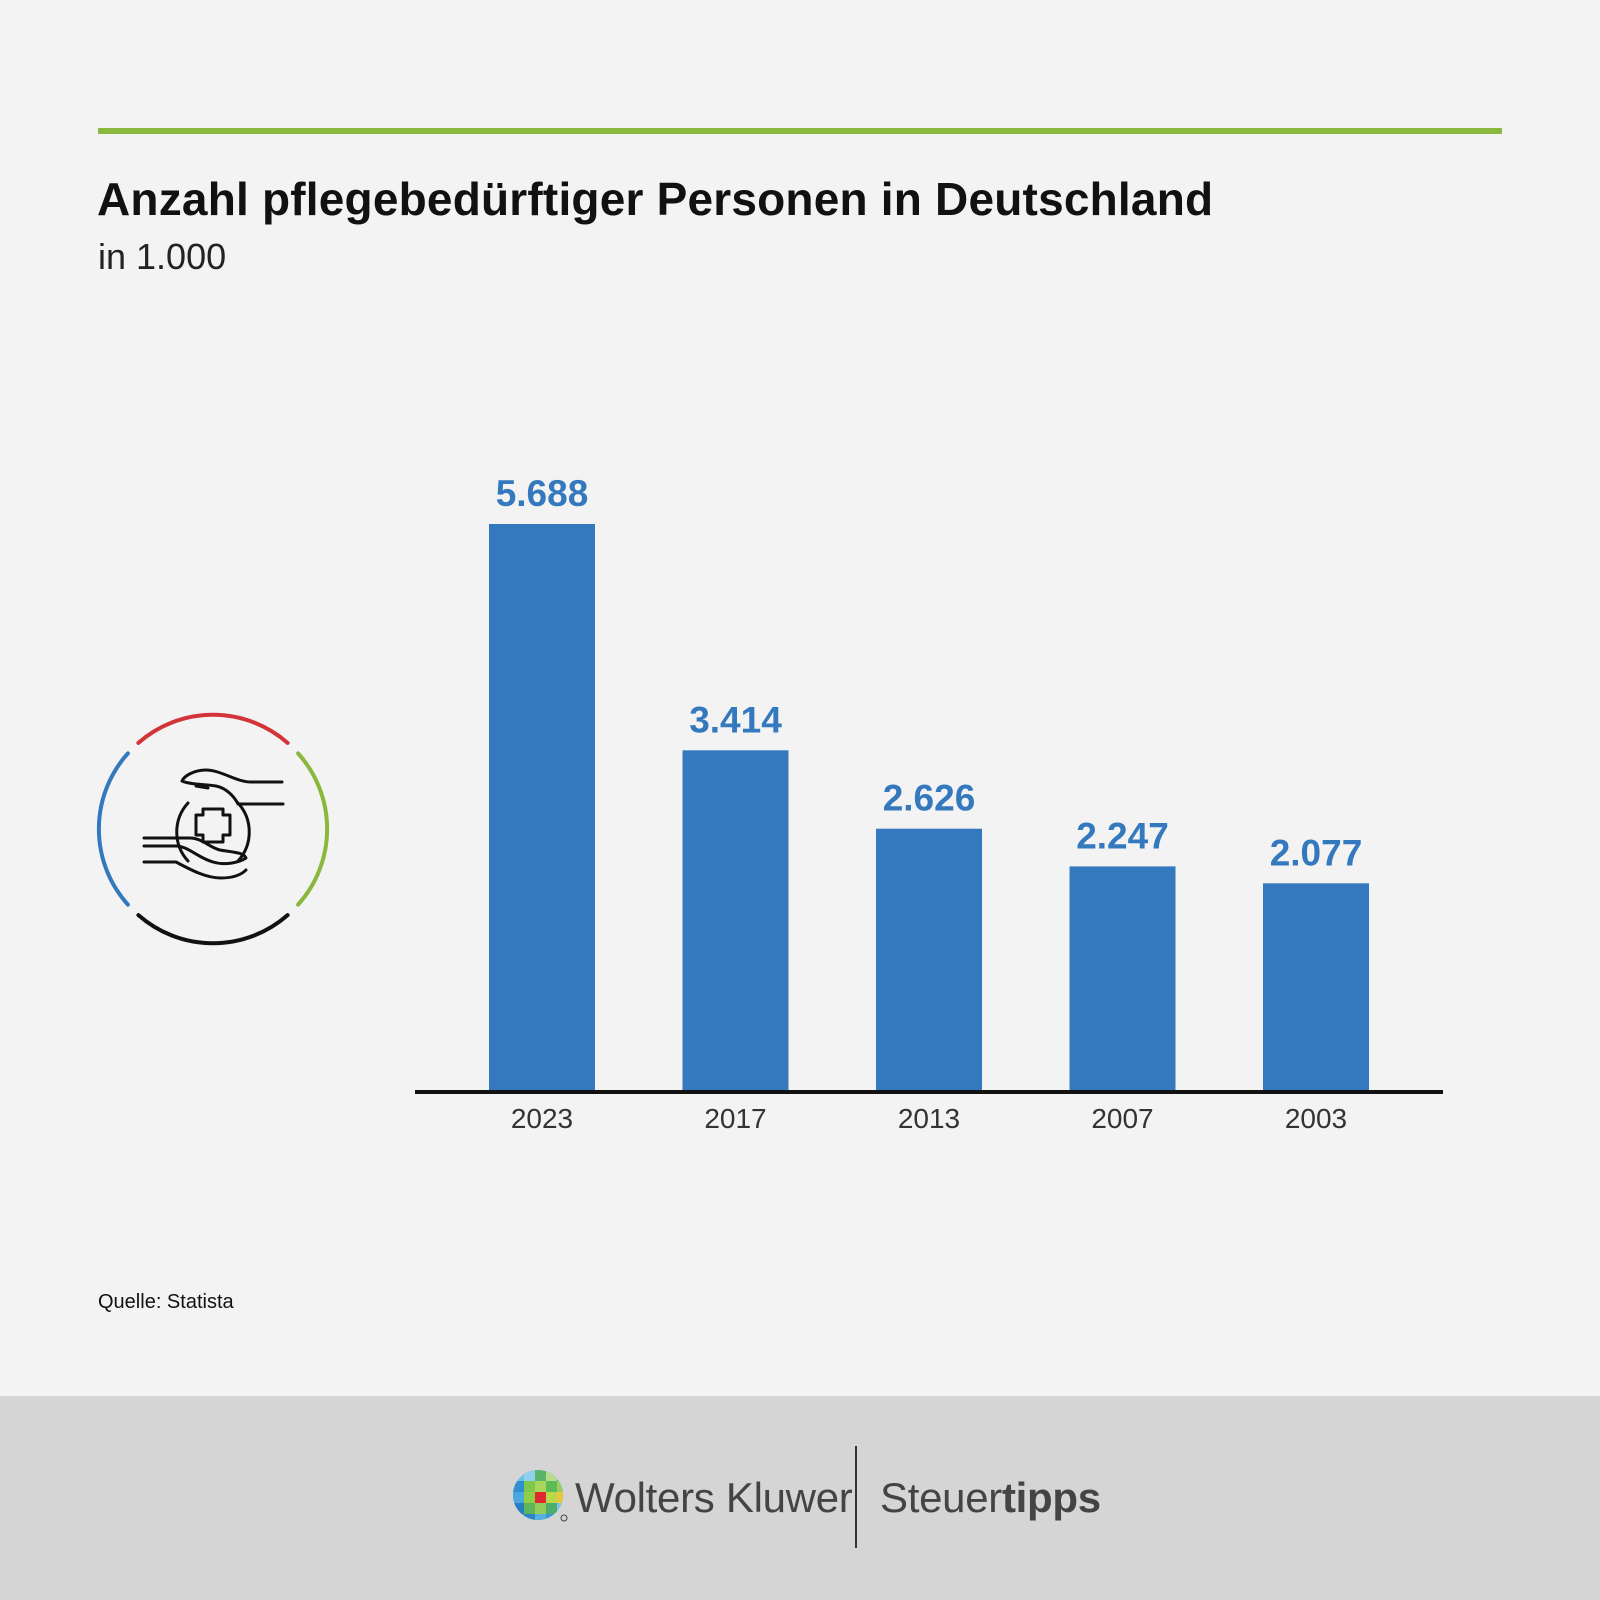  What do you see at coordinates (113, 829) in the screenshot?
I see `icon-ring-blue-arc` at bounding box center [113, 829].